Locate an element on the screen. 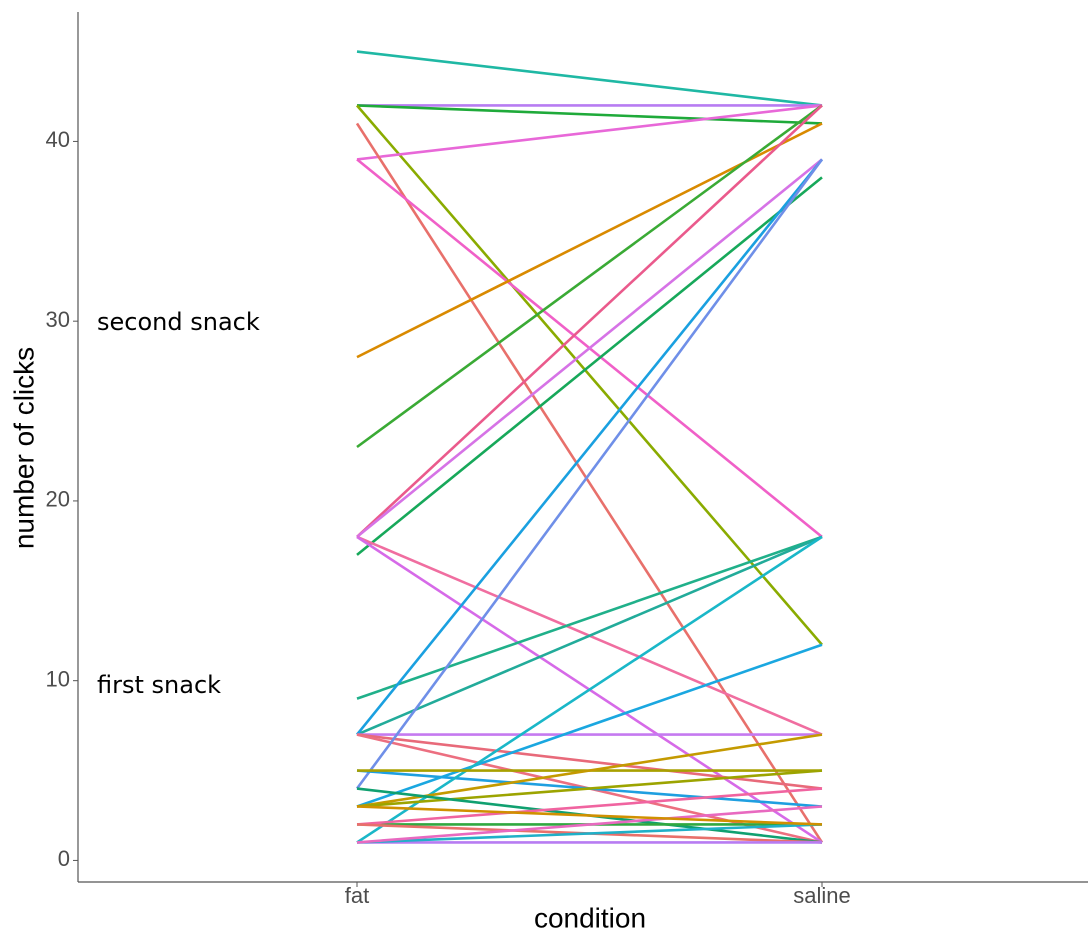 The width and height of the screenshot is (1089, 937). y-tick-label: 40 is located at coordinates (58, 139).